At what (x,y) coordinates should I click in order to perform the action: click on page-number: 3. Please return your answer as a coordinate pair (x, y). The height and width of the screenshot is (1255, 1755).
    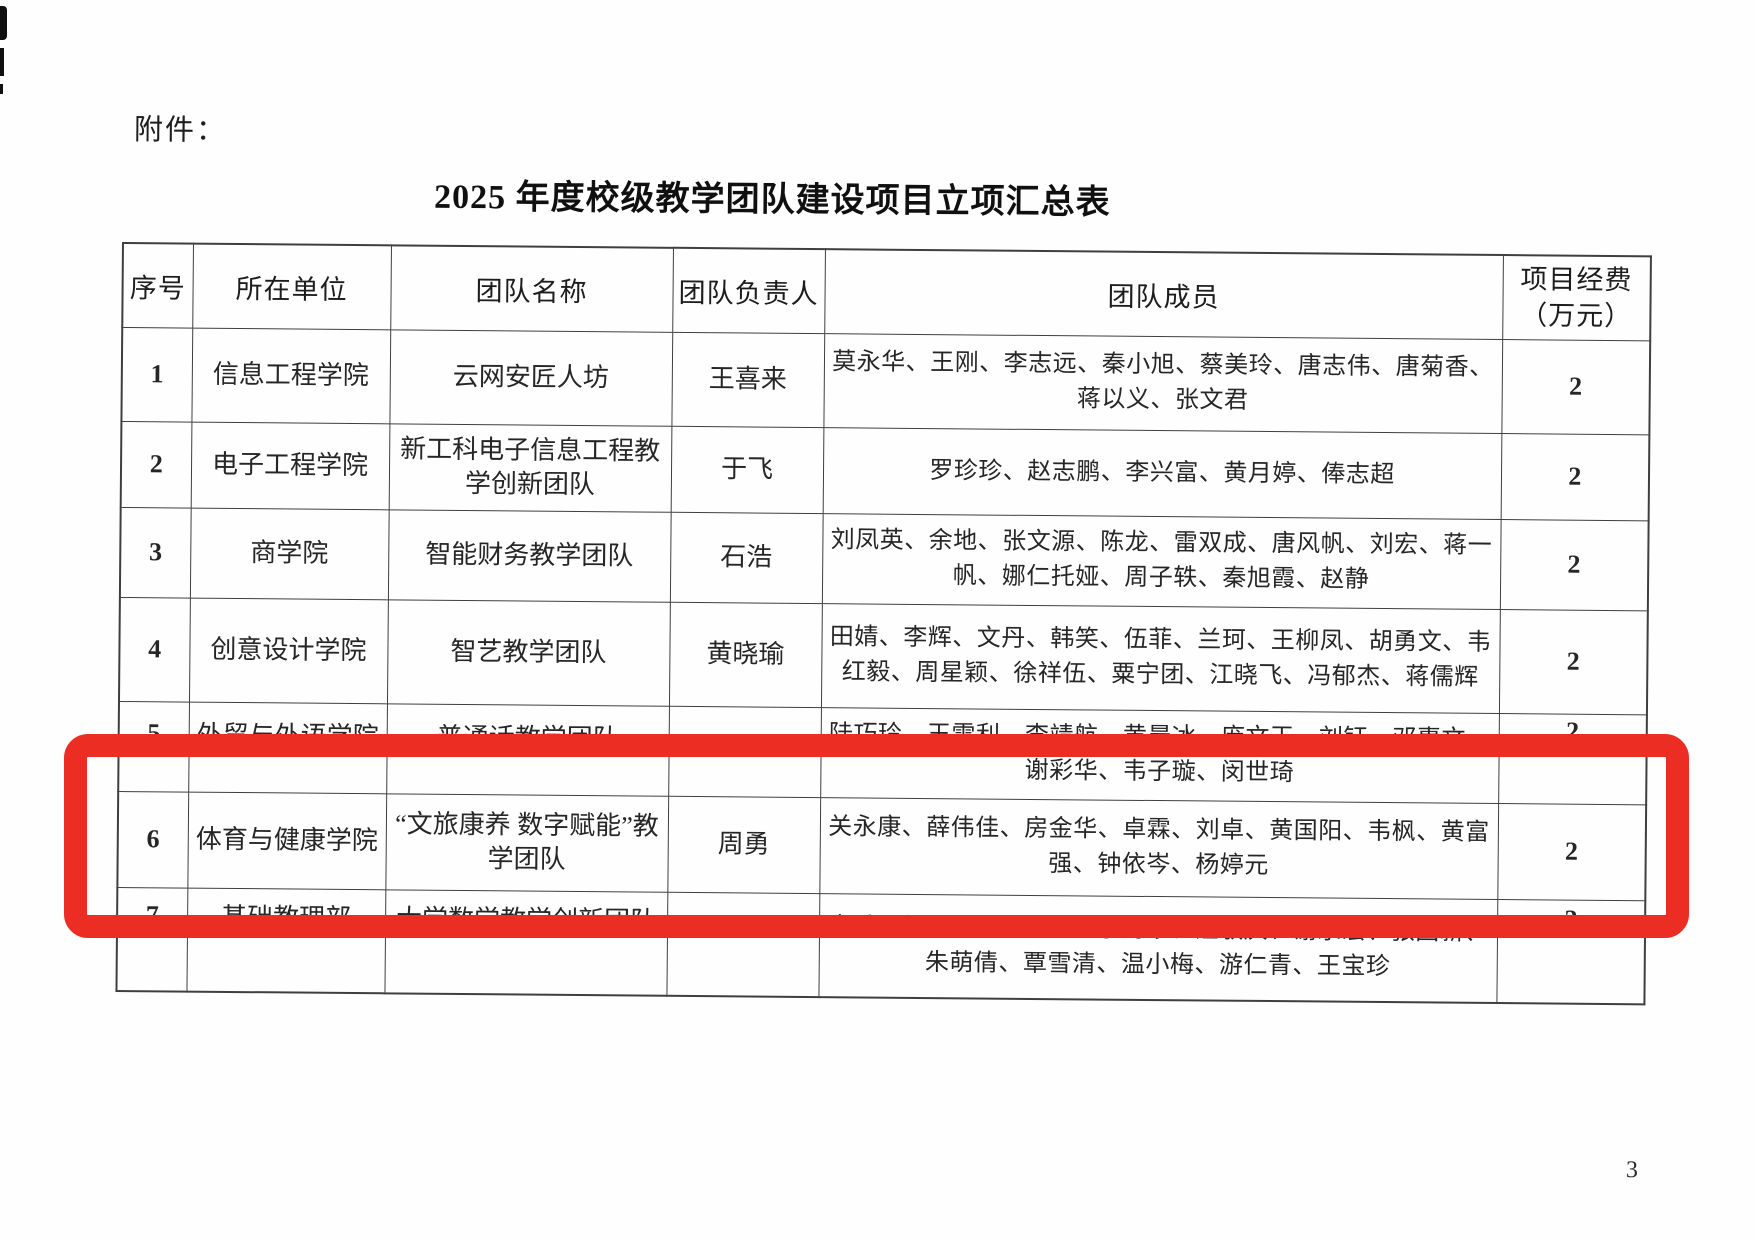
    Looking at the image, I should click on (1632, 1170).